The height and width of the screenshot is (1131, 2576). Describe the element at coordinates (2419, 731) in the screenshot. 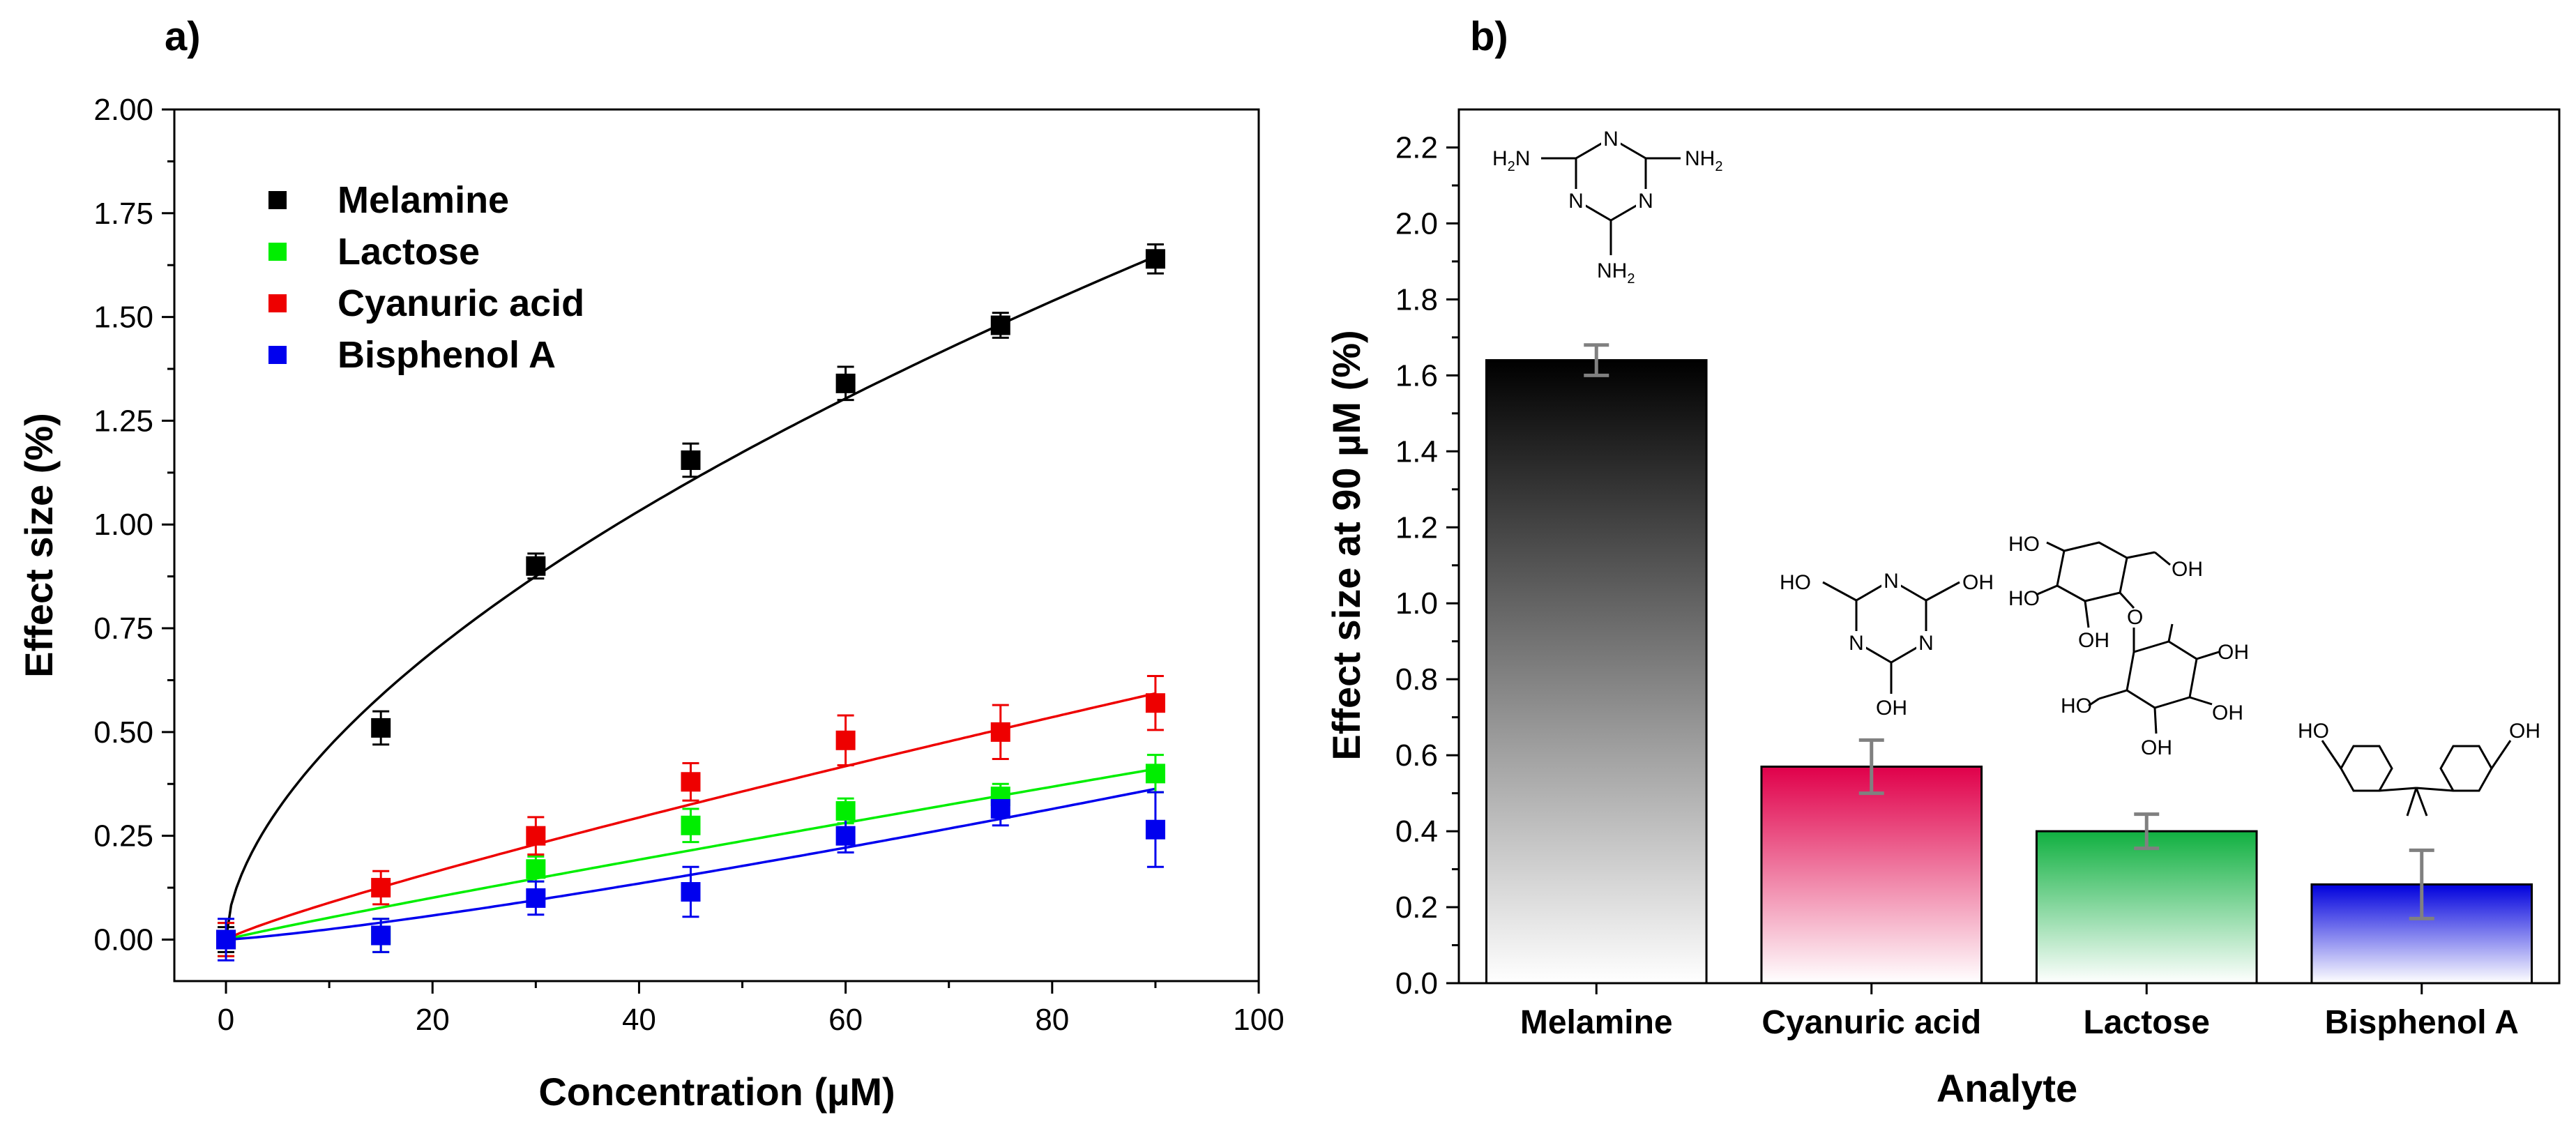

I see `bisphenol-a-atom-labels: HO OH` at that location.